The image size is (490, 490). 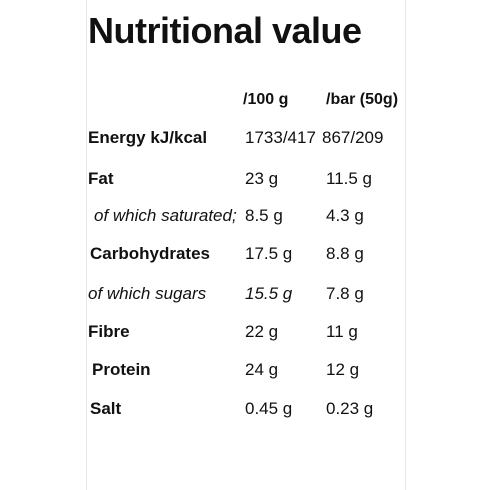 I want to click on row-value-salt-perbar: 0.23 g, so click(x=350, y=408).